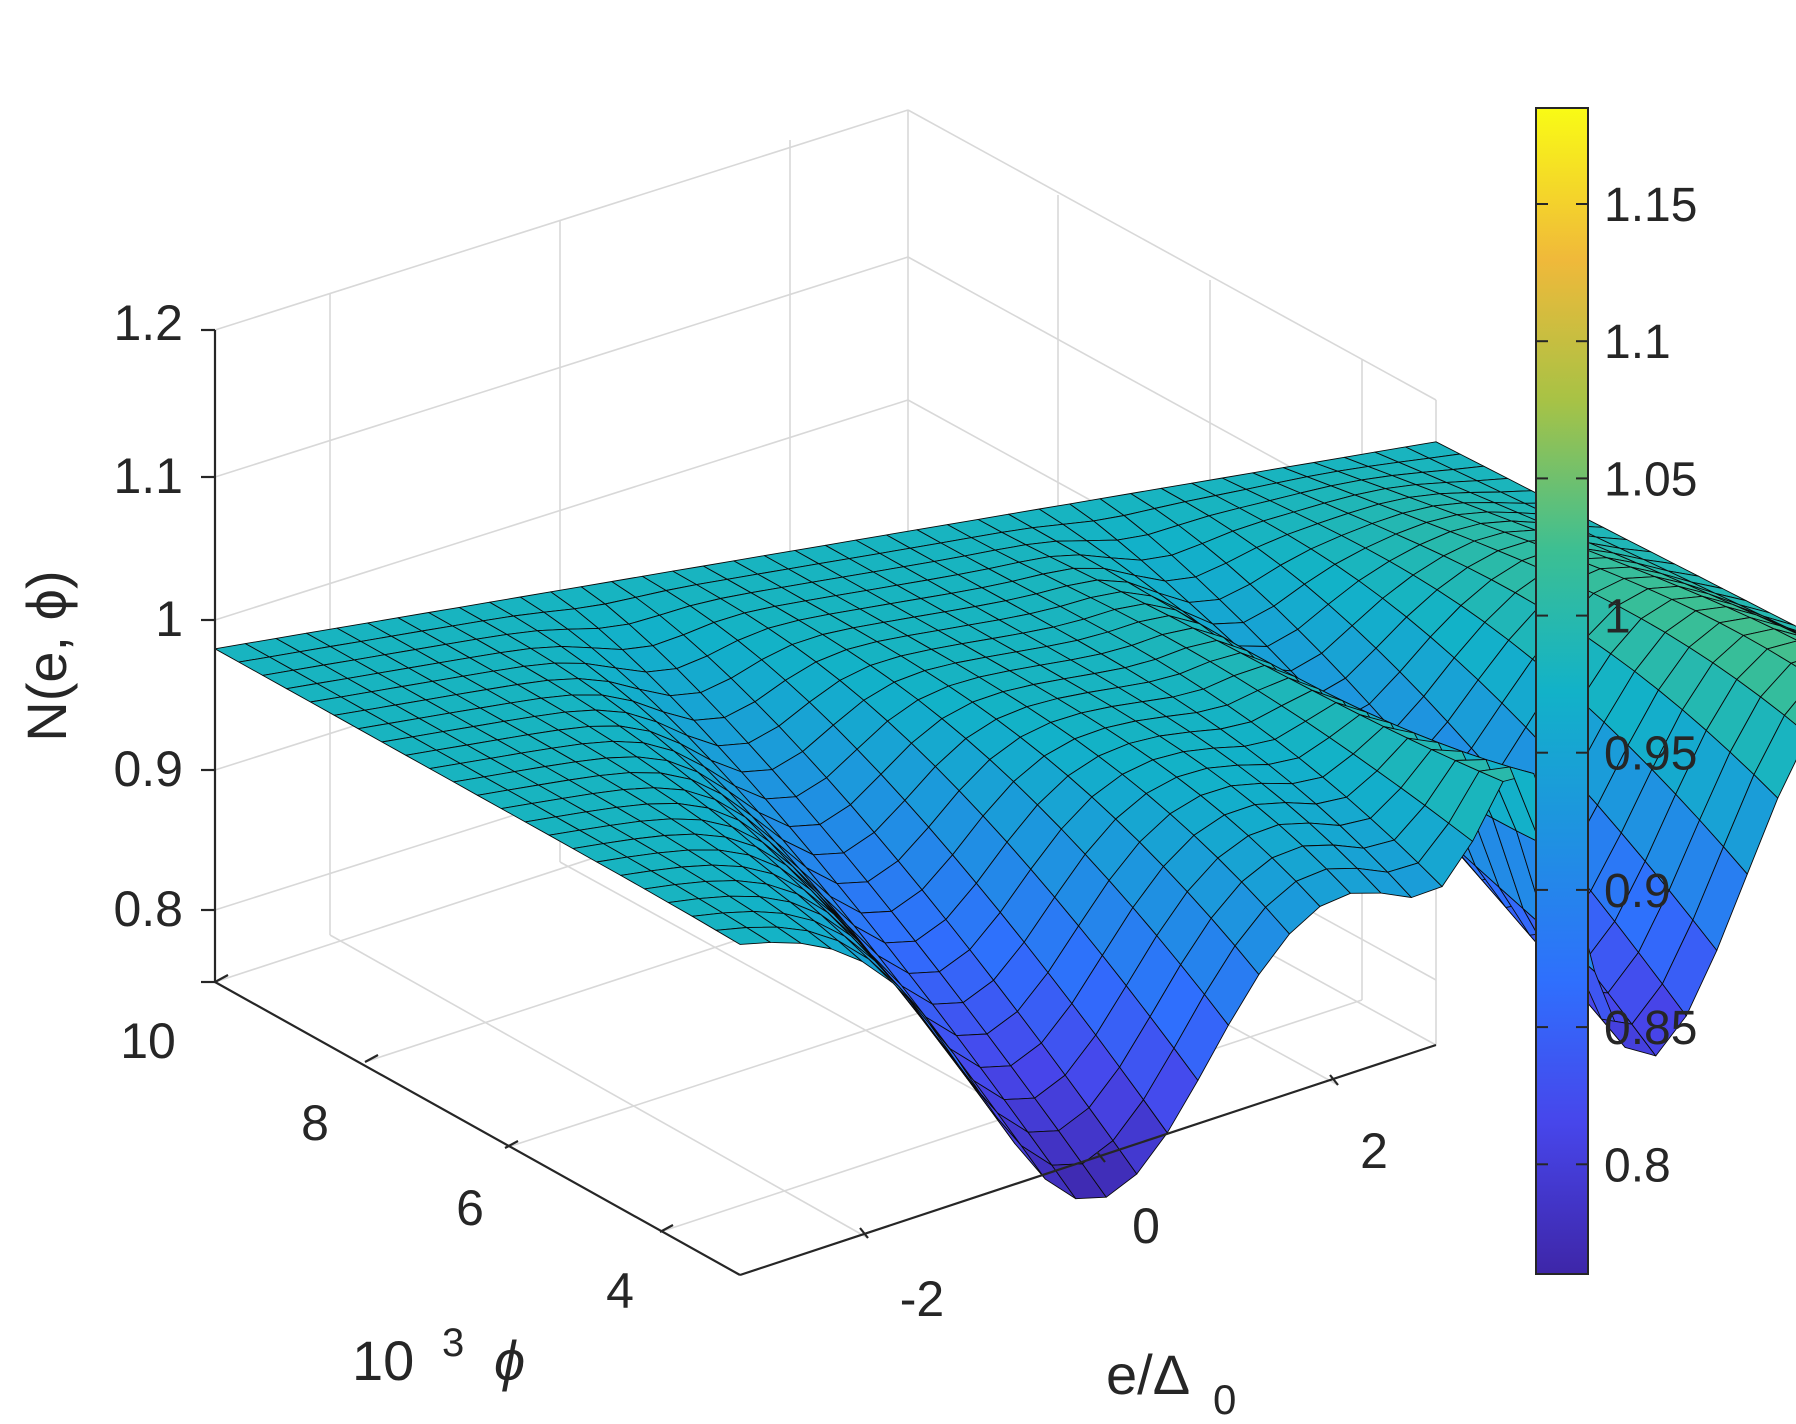  What do you see at coordinates (1637, 891) in the screenshot?
I see `colorbar-tick-label: 0.9` at bounding box center [1637, 891].